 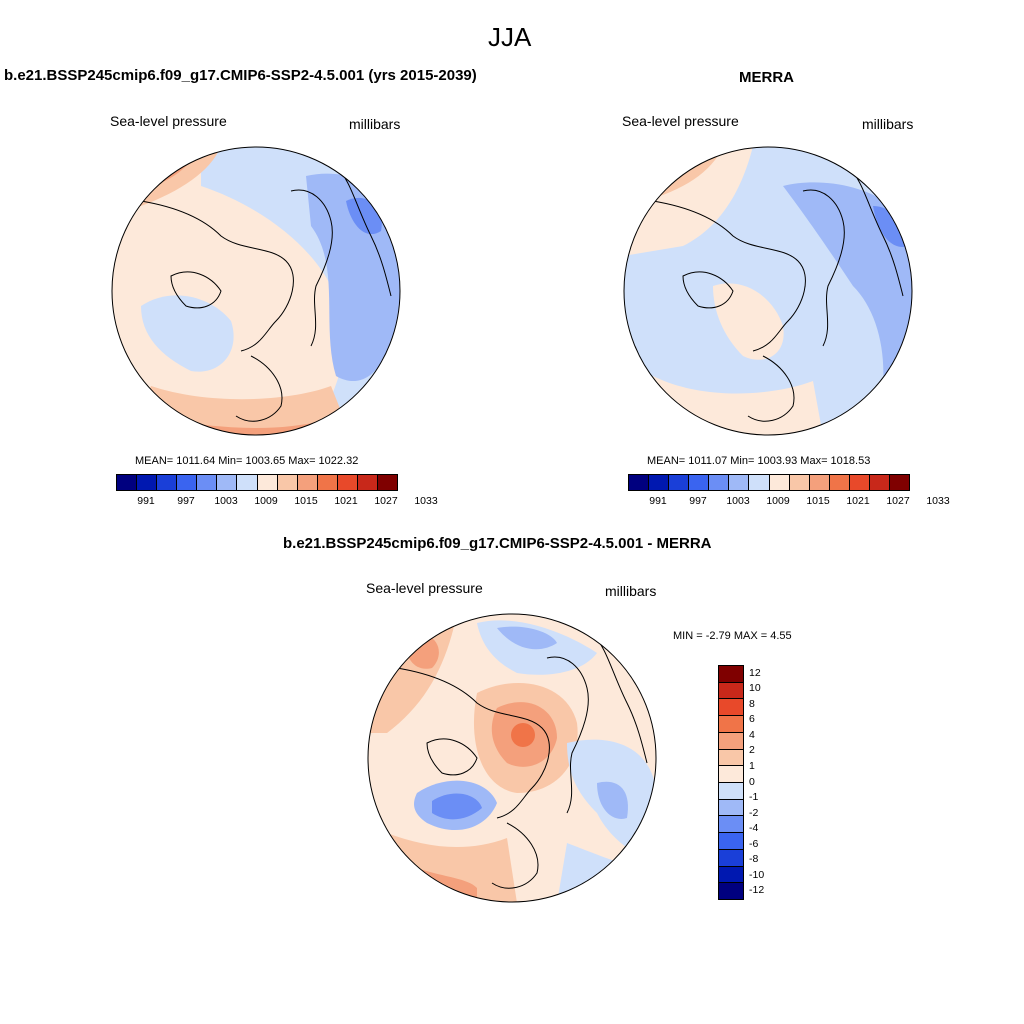 I want to click on colorbar-tick-label: -2, so click(x=754, y=812).